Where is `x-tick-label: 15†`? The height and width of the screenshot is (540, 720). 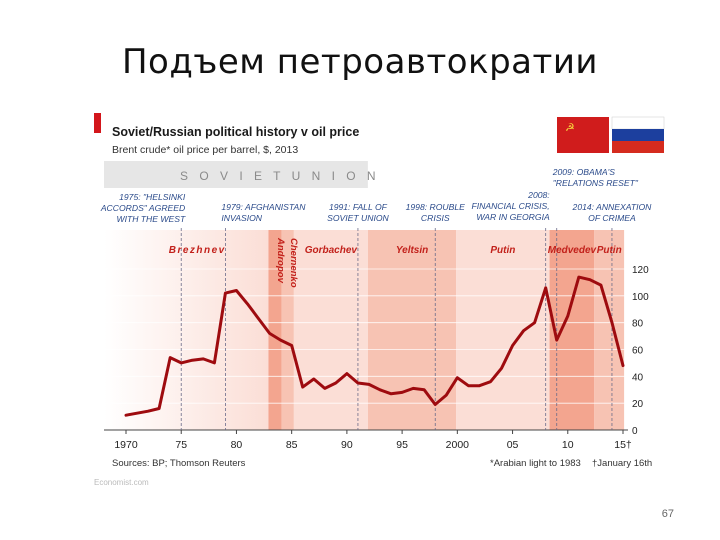
x-tick-label: 15† is located at coordinates (623, 445).